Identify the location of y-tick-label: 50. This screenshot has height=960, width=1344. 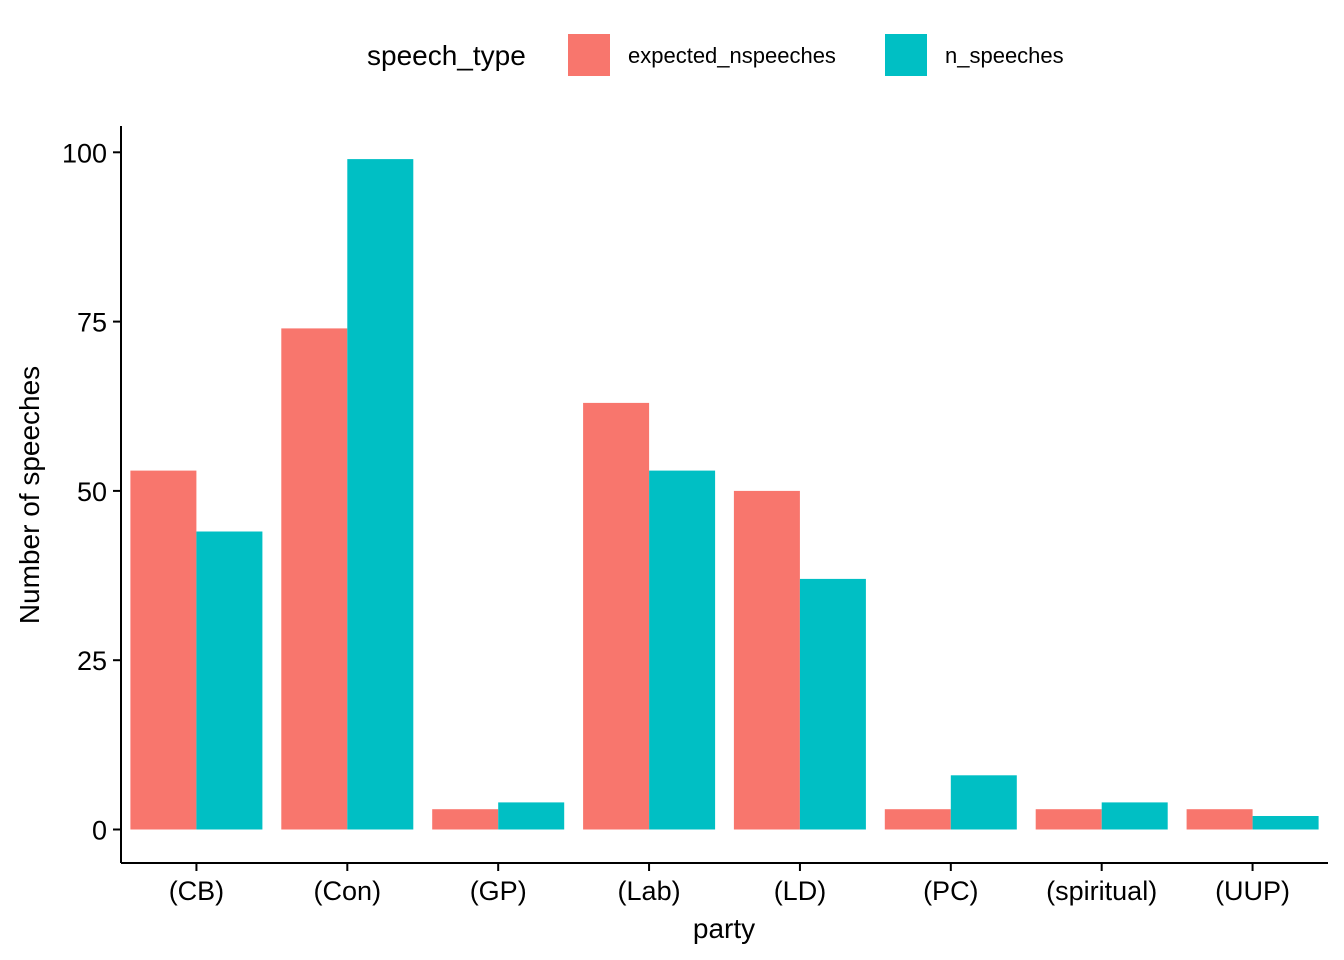
(92, 492).